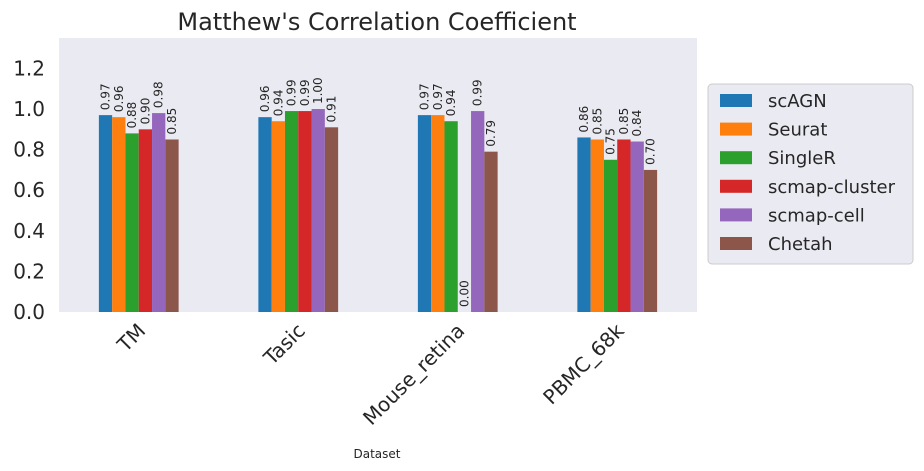  I want to click on y-tick-label: 1.2, so click(29, 68).